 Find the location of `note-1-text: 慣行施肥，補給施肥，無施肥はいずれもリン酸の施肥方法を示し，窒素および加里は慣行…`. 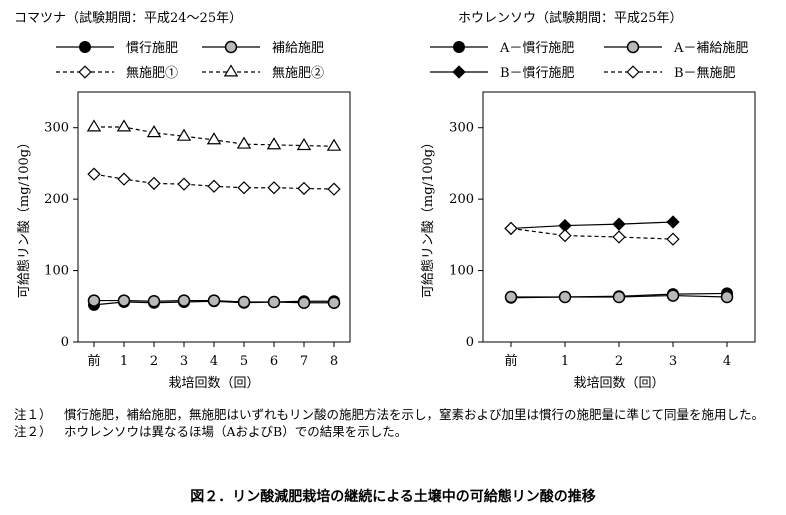

note-1-text: 慣行施肥，補給施肥，無施肥はいずれもリン酸の施肥方法を示し，窒素および加里は慣行… is located at coordinates (414, 414).